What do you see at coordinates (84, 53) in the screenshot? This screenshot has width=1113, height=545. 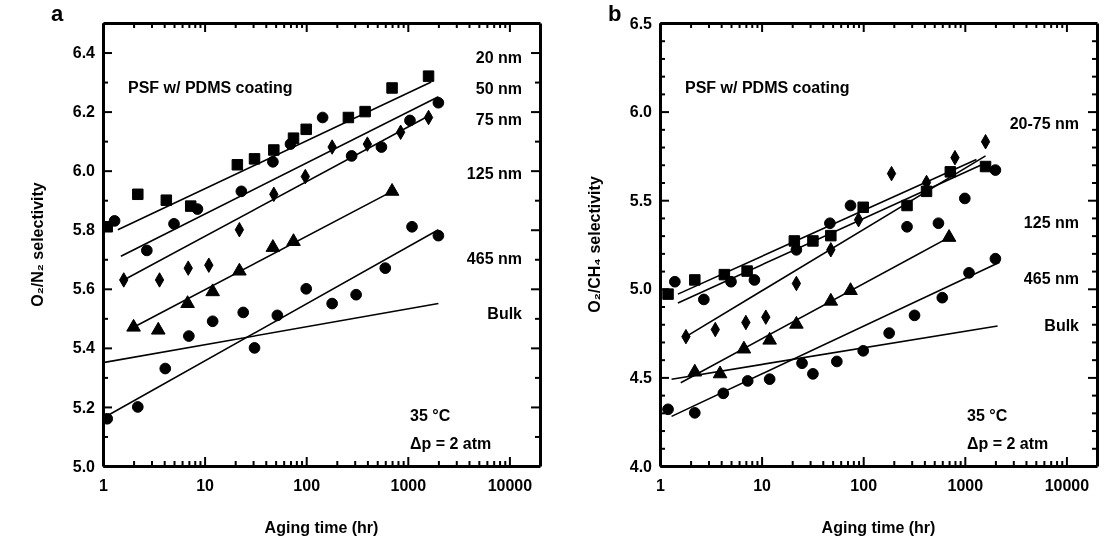 I see `y-tick-label: 6.4` at bounding box center [84, 53].